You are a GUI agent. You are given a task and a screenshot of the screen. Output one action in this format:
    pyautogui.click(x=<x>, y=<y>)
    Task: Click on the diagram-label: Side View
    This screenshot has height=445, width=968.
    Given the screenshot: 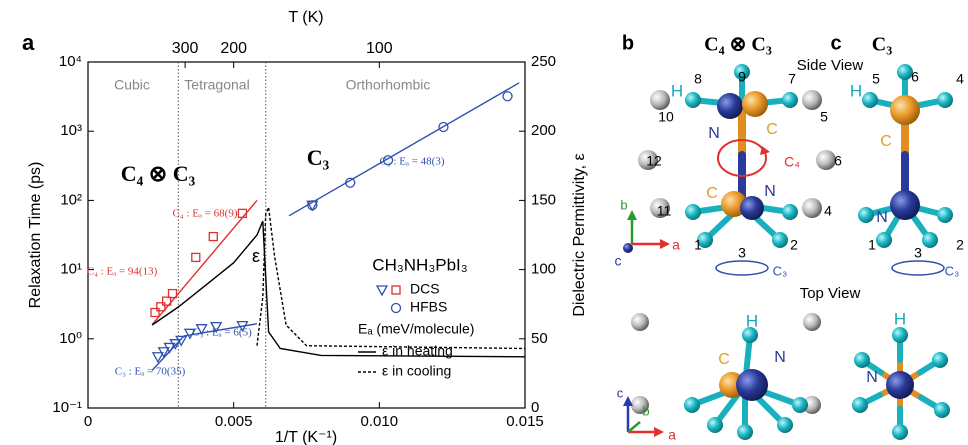 What is the action you would take?
    pyautogui.click(x=830, y=65)
    